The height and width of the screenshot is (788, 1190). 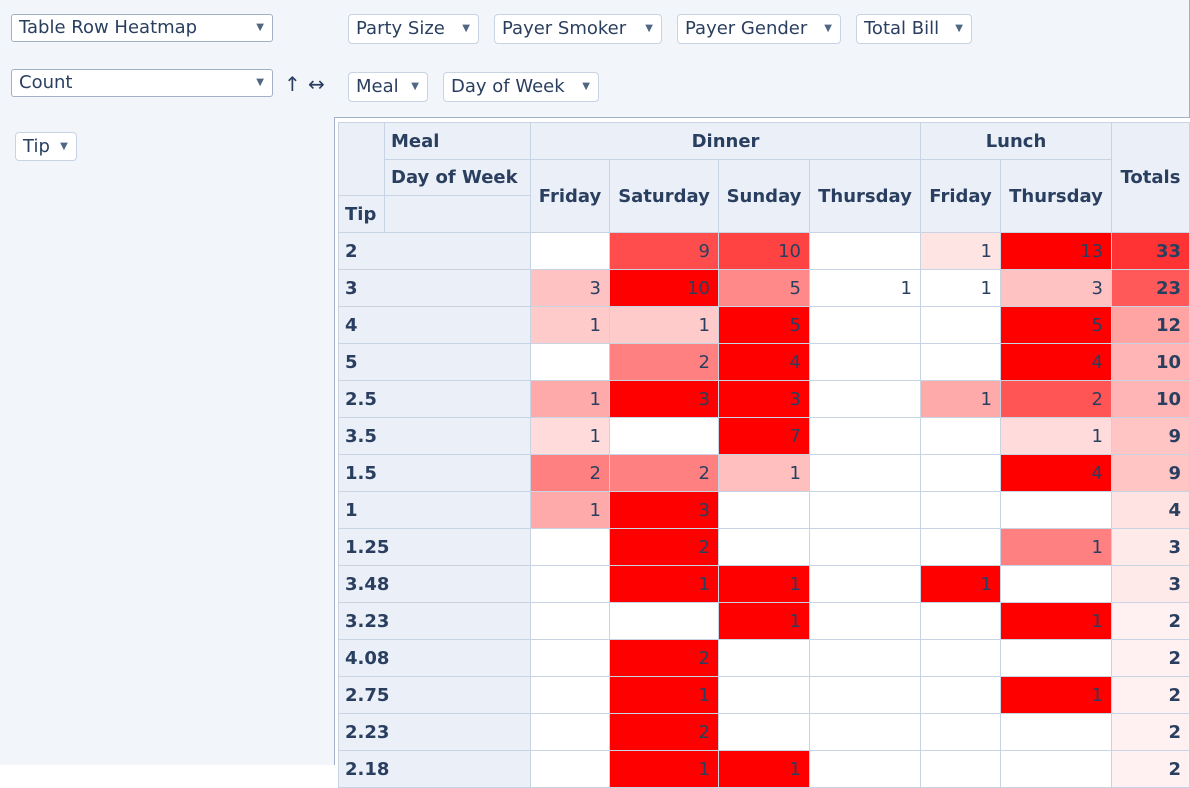 I want to click on table-row: 3.48 1 1 1 3, so click(x=764, y=584).